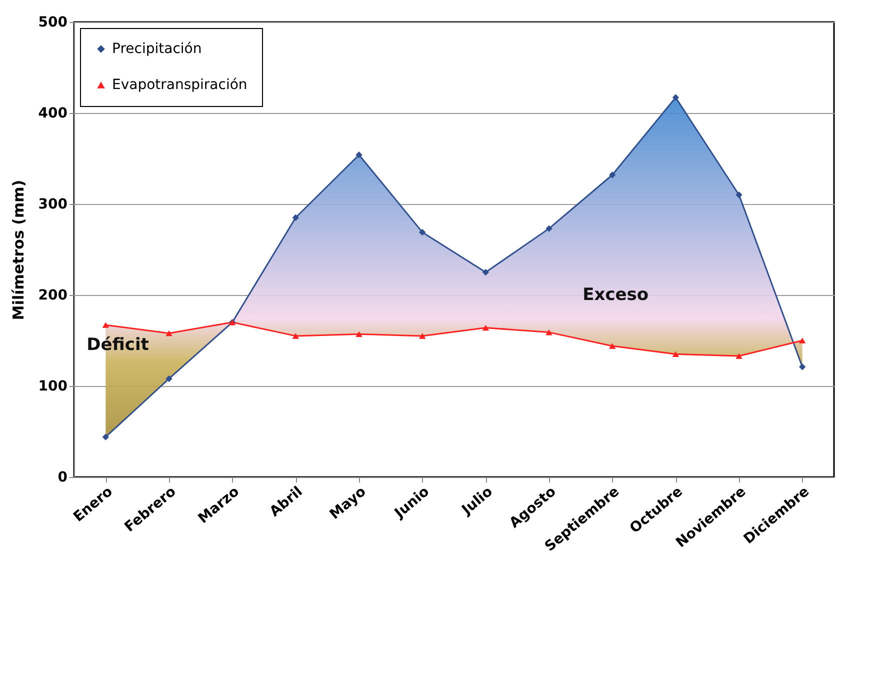 The width and height of the screenshot is (896, 680). What do you see at coordinates (117, 345) in the screenshot?
I see `annotation: Déficit` at bounding box center [117, 345].